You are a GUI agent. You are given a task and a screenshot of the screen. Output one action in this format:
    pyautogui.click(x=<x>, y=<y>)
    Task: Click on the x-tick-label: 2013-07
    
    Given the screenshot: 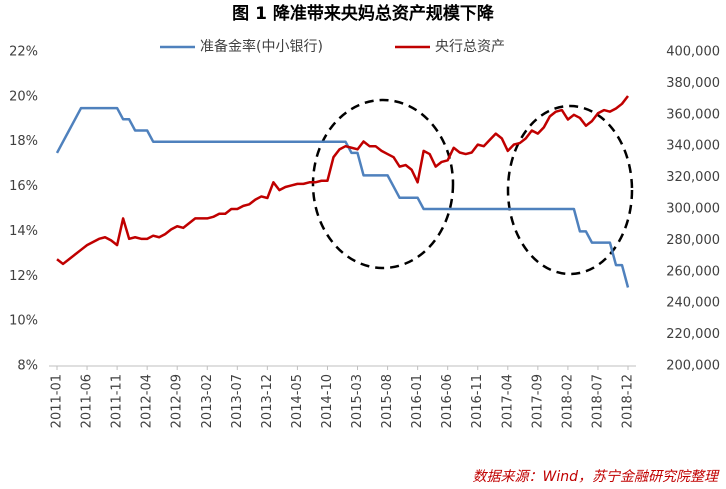 What is the action you would take?
    pyautogui.click(x=237, y=401)
    